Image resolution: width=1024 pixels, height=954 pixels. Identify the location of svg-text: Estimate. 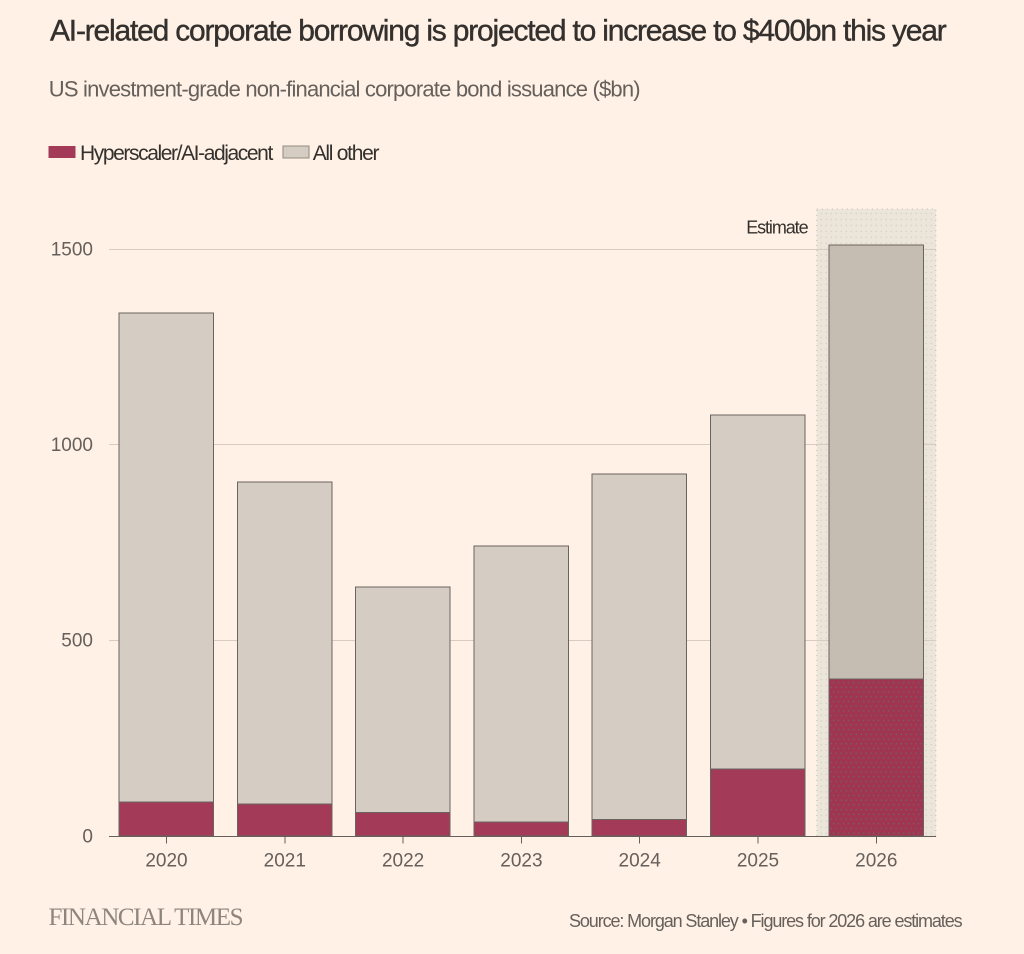
(777, 228).